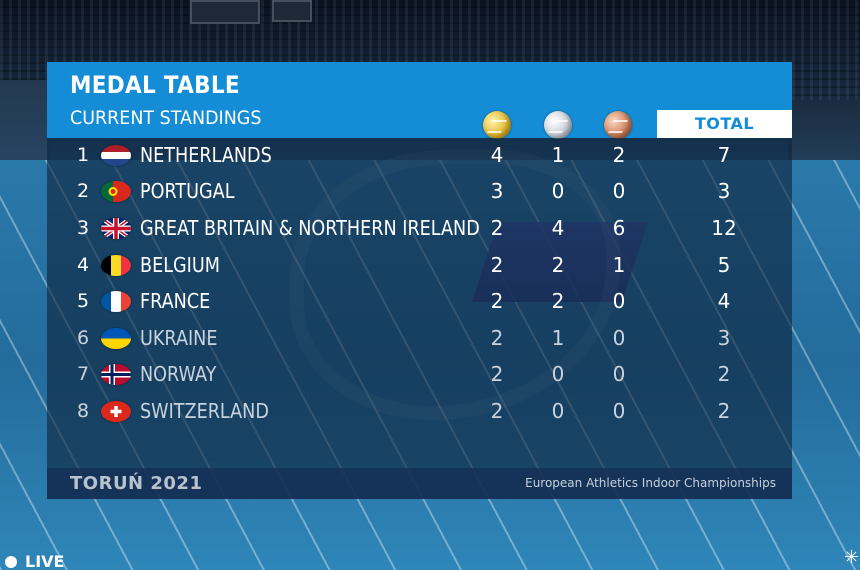  What do you see at coordinates (116, 265) in the screenshot?
I see `belgium-flag-icon` at bounding box center [116, 265].